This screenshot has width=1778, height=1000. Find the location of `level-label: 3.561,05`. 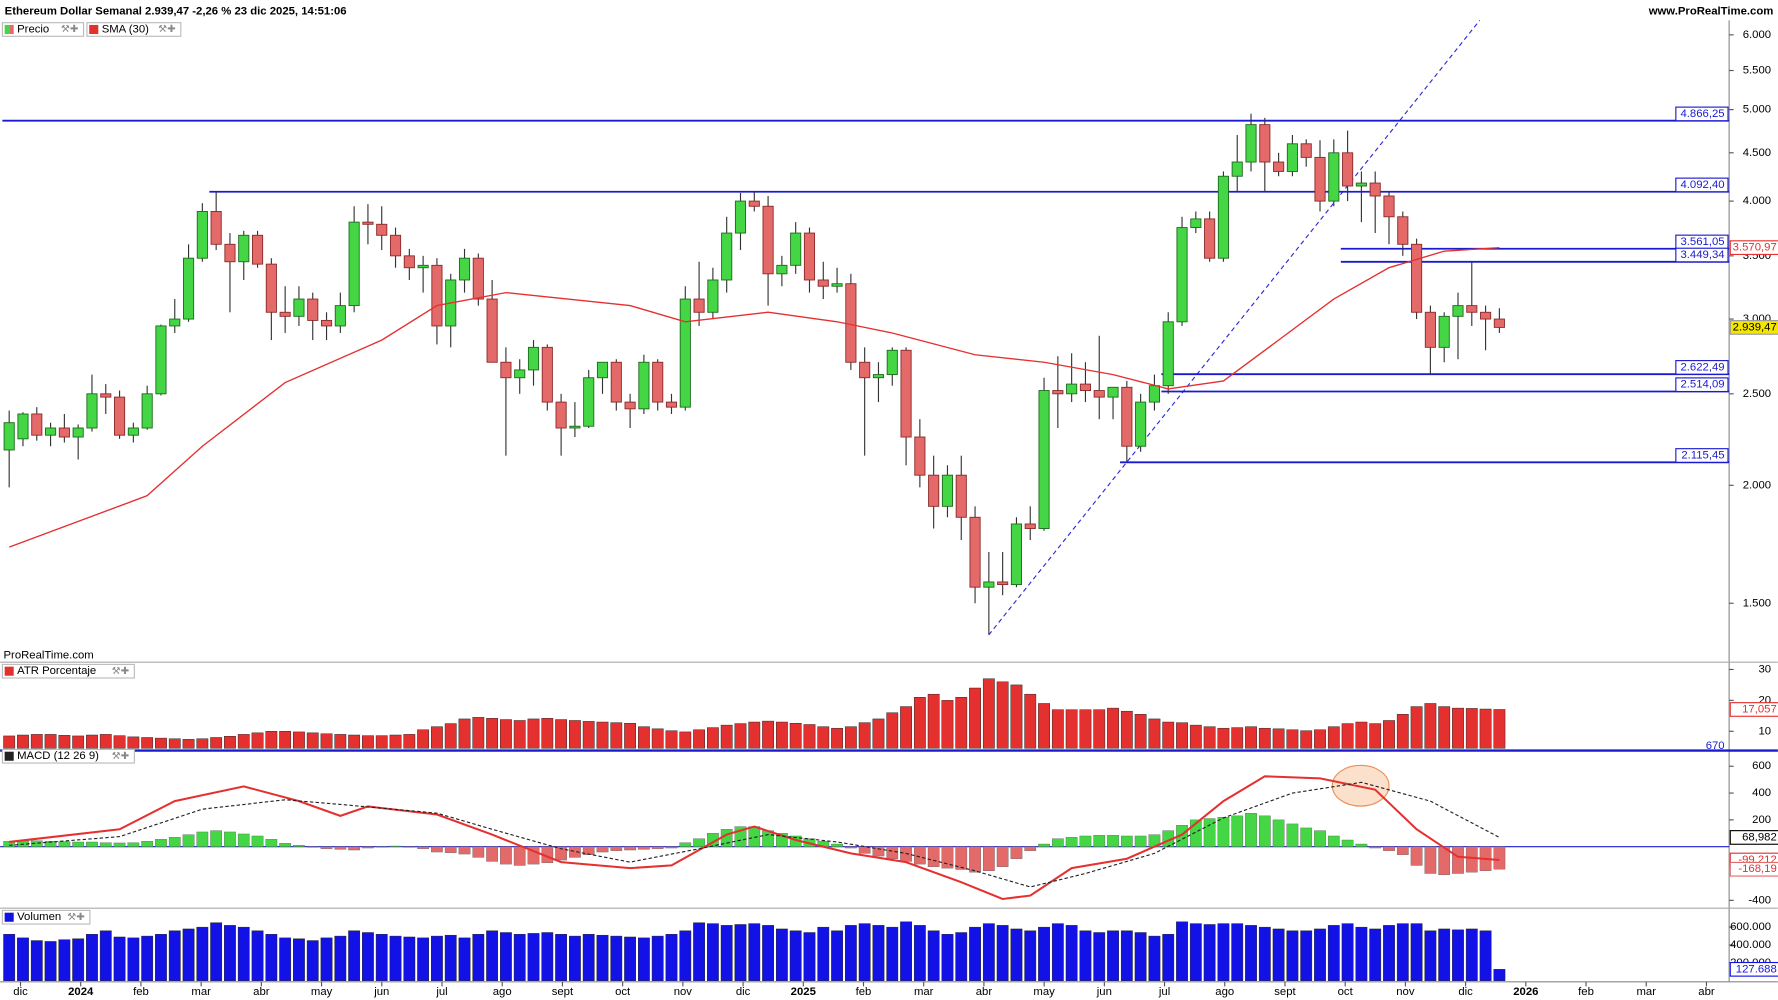

level-label: 3.561,05 is located at coordinates (1702, 242).